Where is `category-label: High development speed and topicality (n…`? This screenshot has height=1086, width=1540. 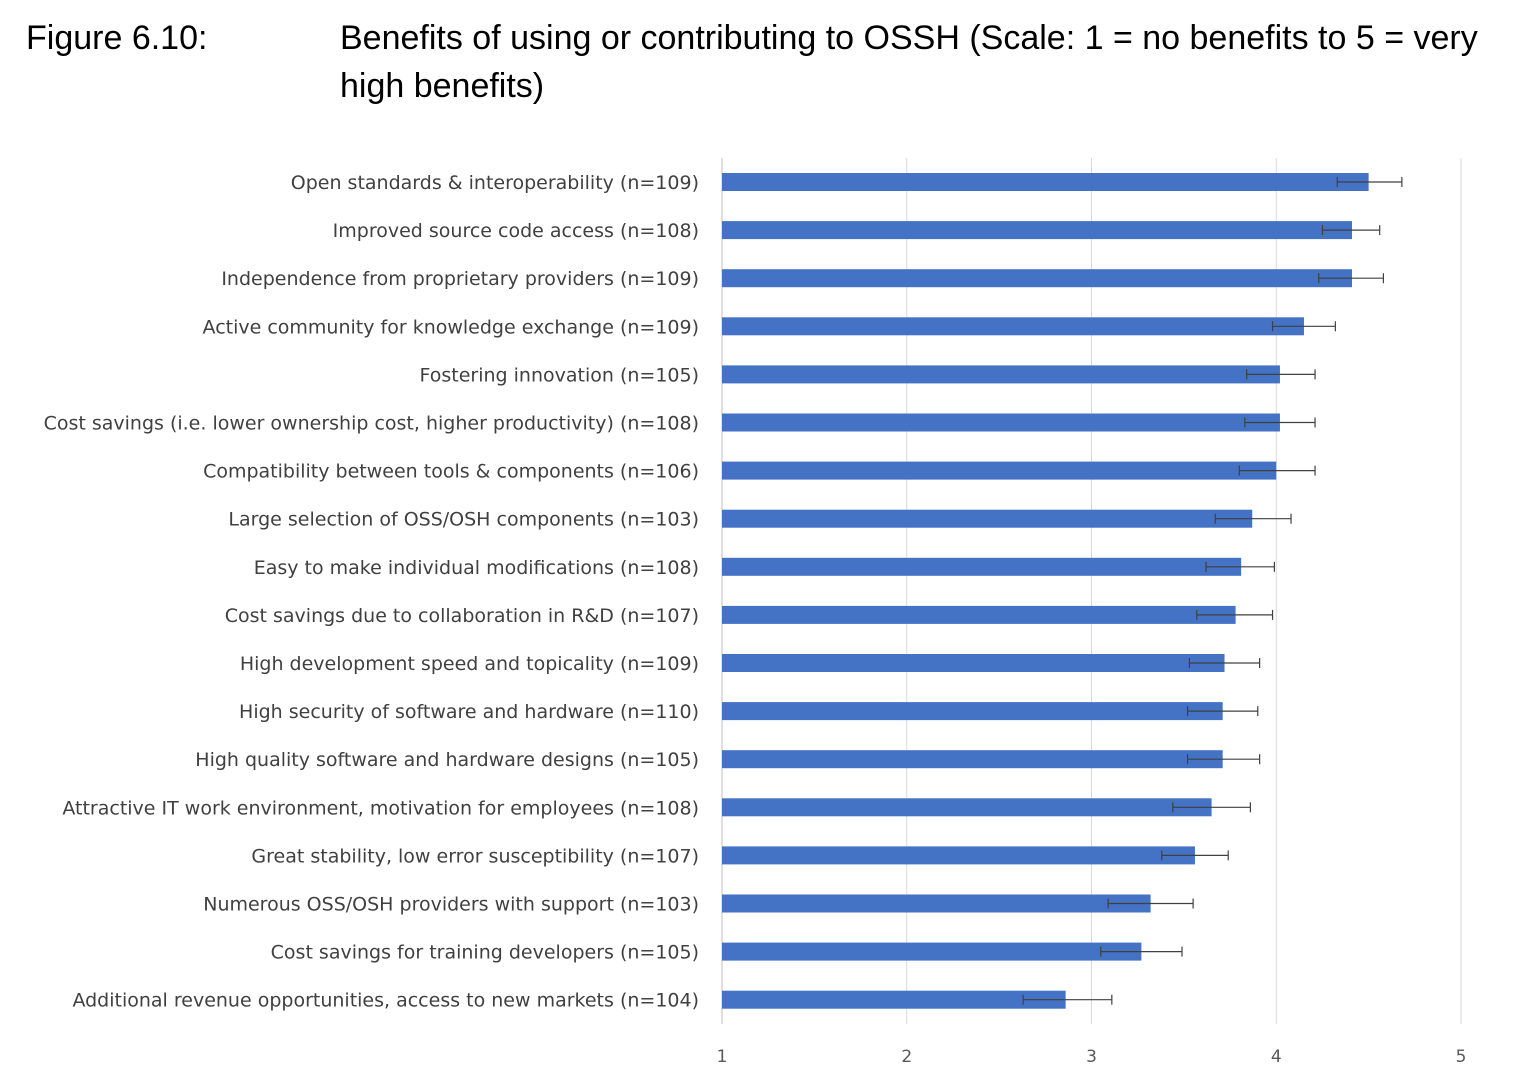 category-label: High development speed and topicality (n… is located at coordinates (469, 664).